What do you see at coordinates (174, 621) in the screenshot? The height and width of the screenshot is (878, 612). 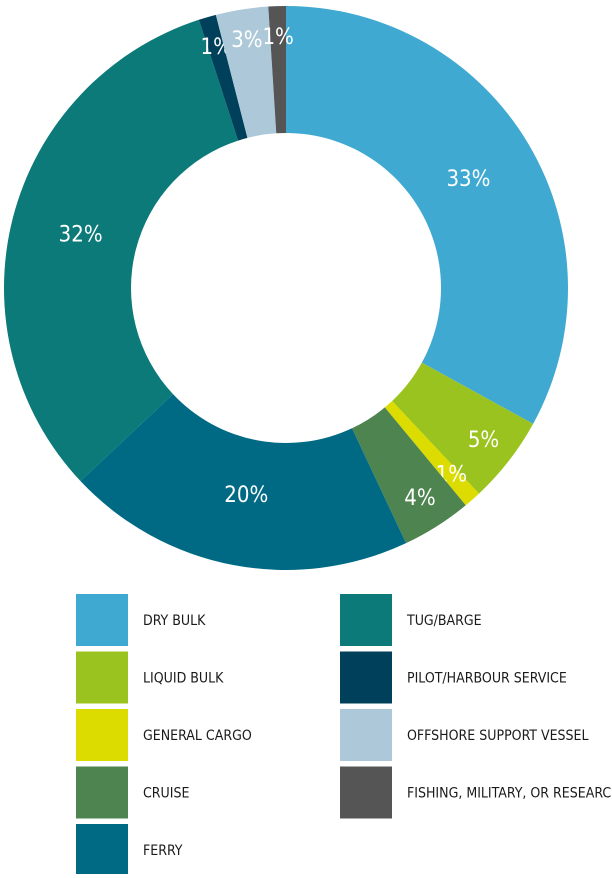 I see `legend-label: DRY BULK` at bounding box center [174, 621].